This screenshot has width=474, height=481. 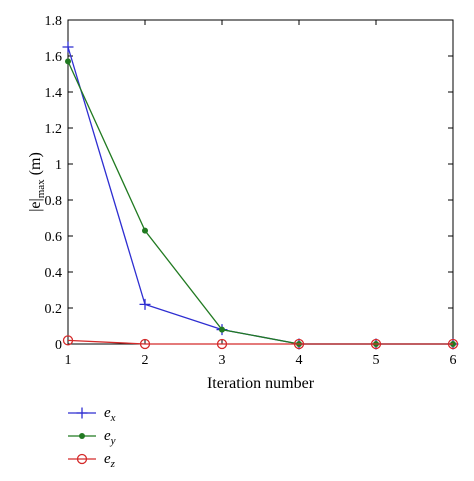 I want to click on legend-label: ez, so click(x=110, y=460).